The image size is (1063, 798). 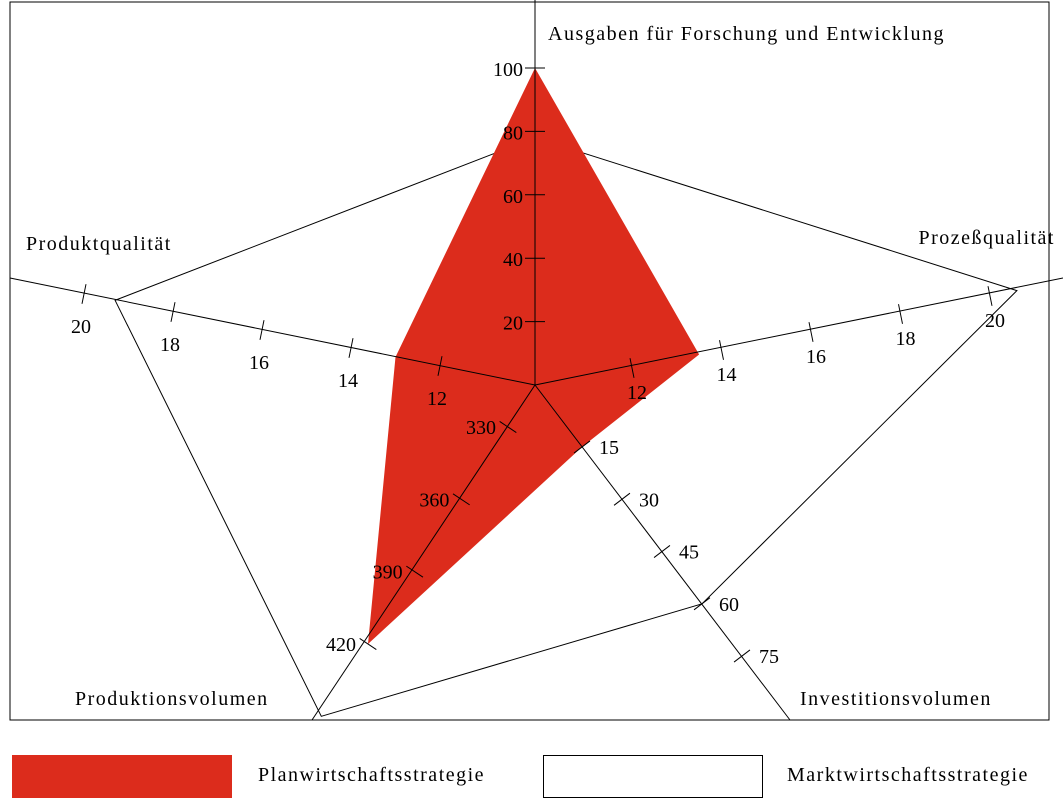 What do you see at coordinates (372, 775) in the screenshot?
I see `legend-label-planwirtschaft: Planwirtschaftsstrategie` at bounding box center [372, 775].